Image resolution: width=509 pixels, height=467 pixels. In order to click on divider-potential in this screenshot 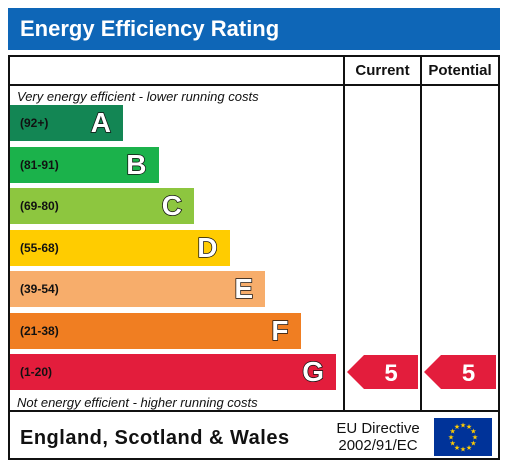, I will do `click(421, 234)`.